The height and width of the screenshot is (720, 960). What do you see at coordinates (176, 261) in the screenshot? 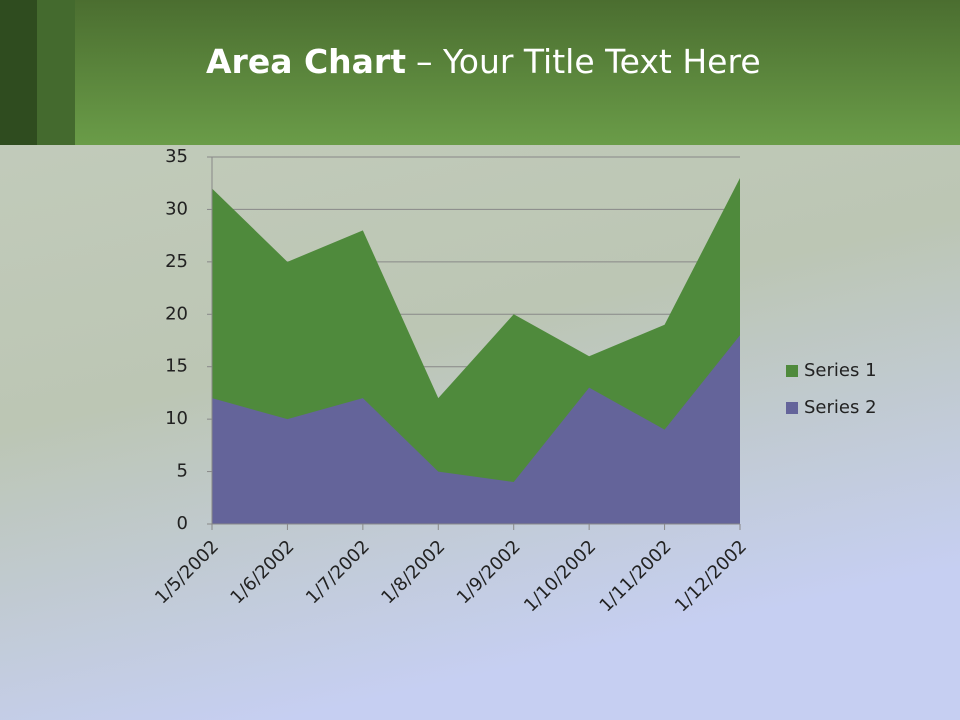
I see `y-tick-label: 25` at bounding box center [176, 261].